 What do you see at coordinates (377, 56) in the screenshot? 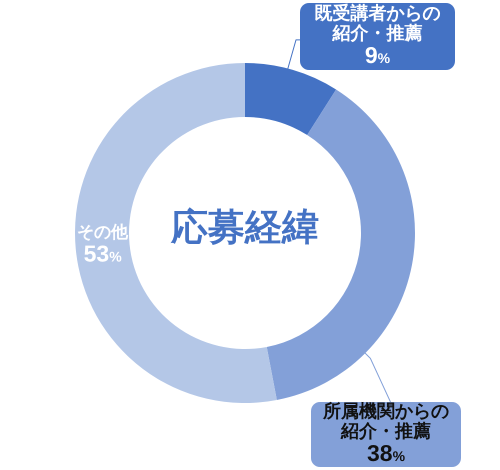
I see `data-label: 9%` at bounding box center [377, 56].